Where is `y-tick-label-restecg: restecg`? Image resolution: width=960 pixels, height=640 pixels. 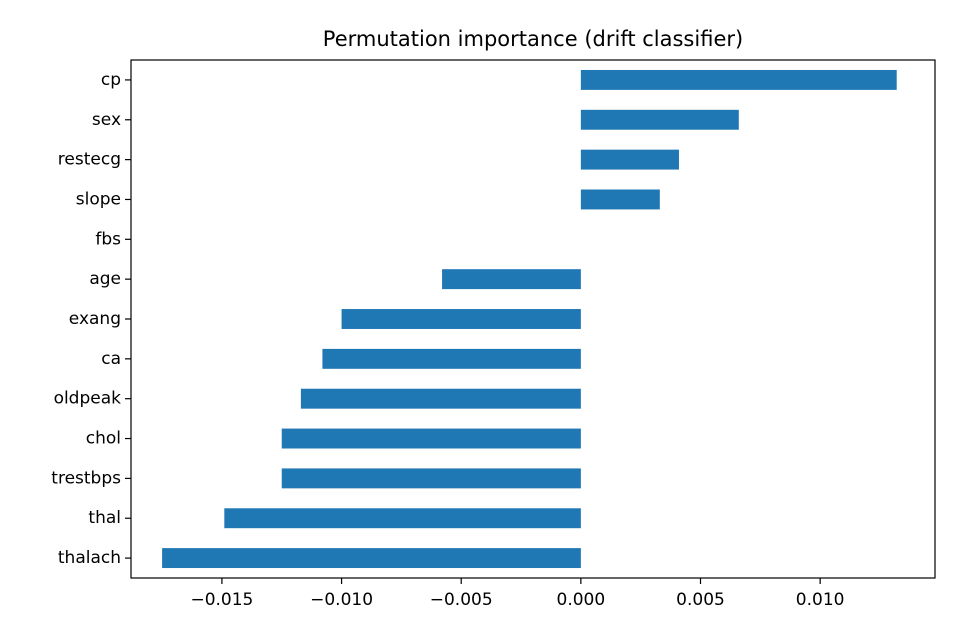
y-tick-label-restecg: restecg is located at coordinates (89, 160).